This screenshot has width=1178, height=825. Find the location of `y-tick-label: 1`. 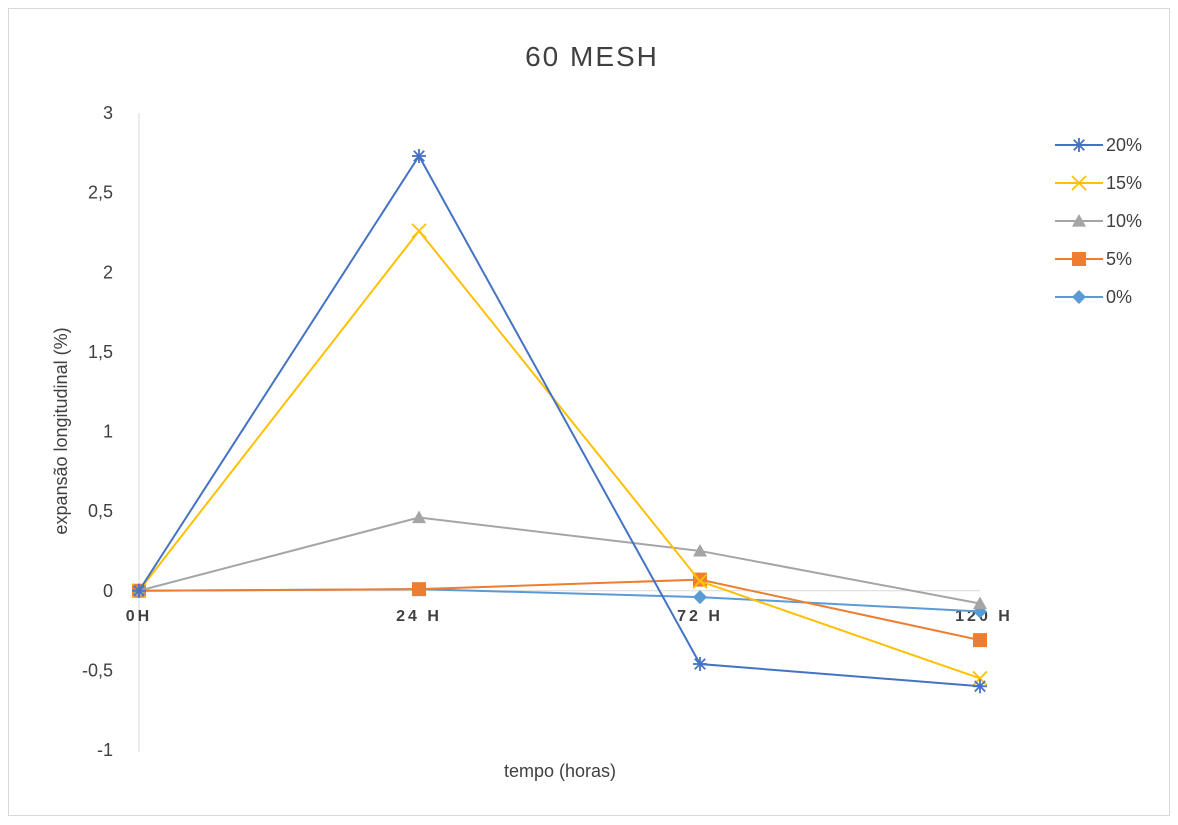

y-tick-label: 1 is located at coordinates (108, 432).